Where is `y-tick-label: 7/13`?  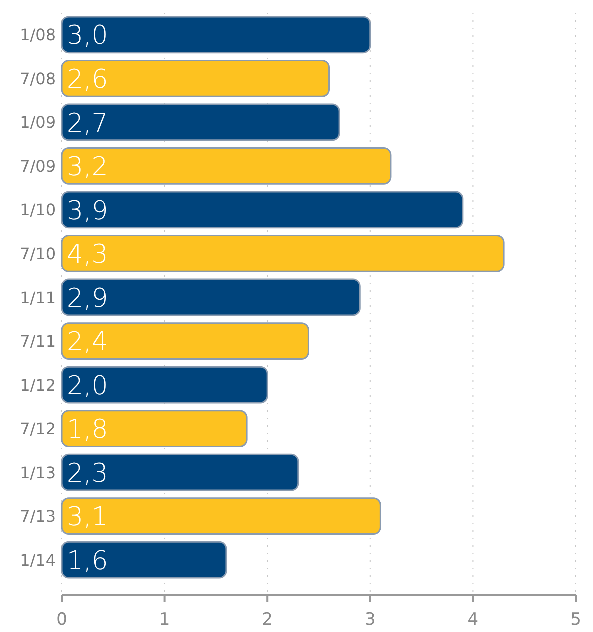
y-tick-label: 7/13 is located at coordinates (38, 516).